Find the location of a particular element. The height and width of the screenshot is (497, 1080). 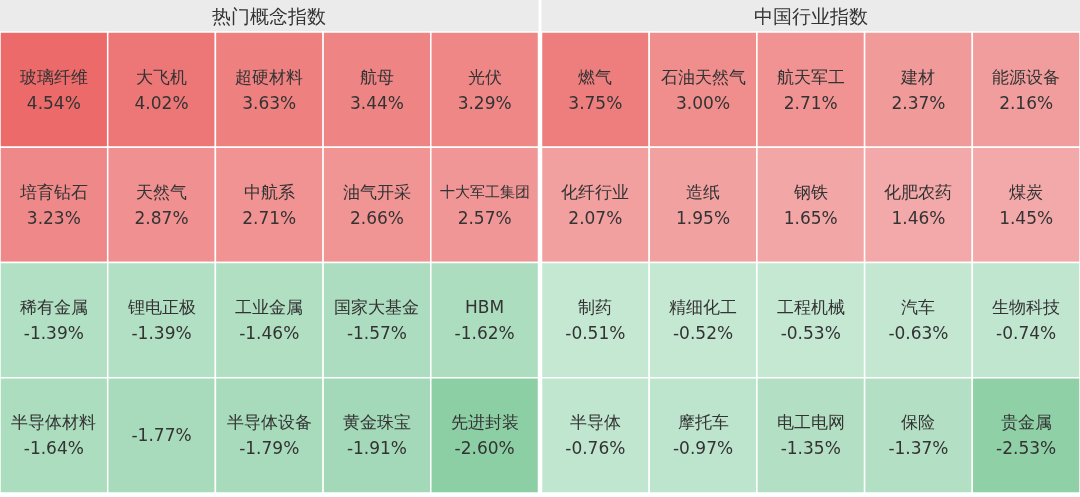

data-label: -2.53% is located at coordinates (1026, 448).